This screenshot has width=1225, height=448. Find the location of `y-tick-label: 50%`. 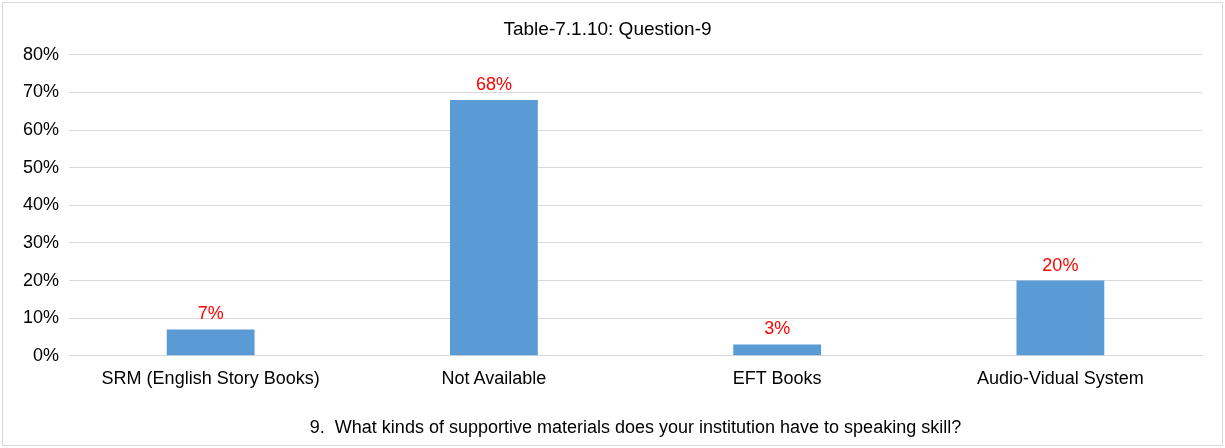

y-tick-label: 50% is located at coordinates (41, 166).